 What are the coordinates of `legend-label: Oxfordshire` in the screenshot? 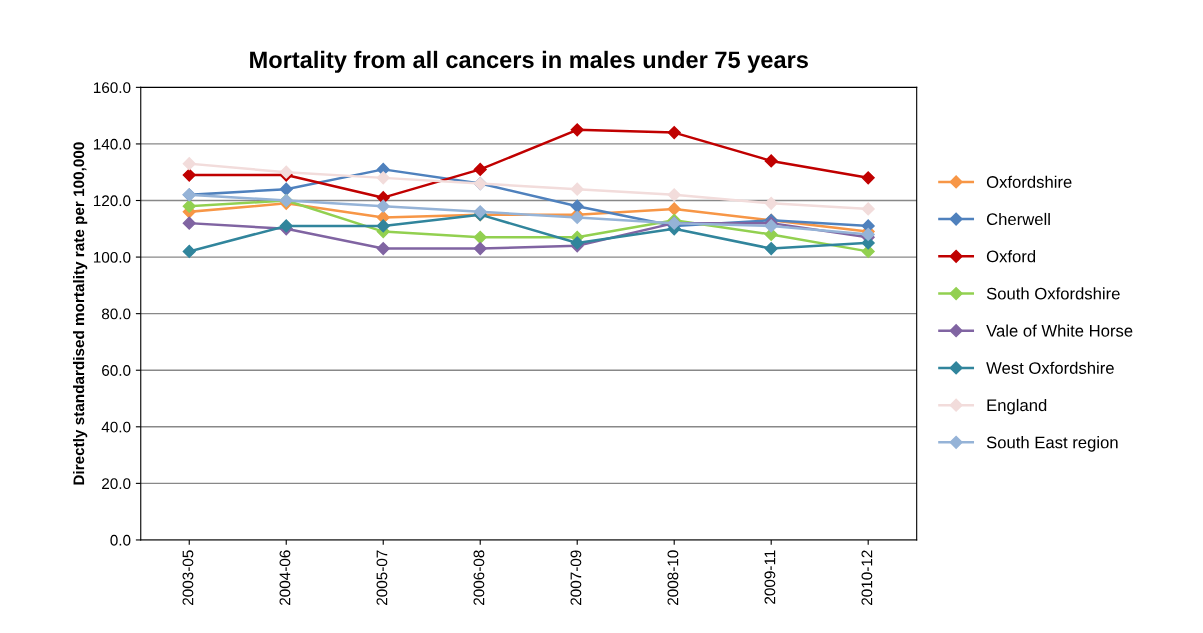 It's located at (1029, 181).